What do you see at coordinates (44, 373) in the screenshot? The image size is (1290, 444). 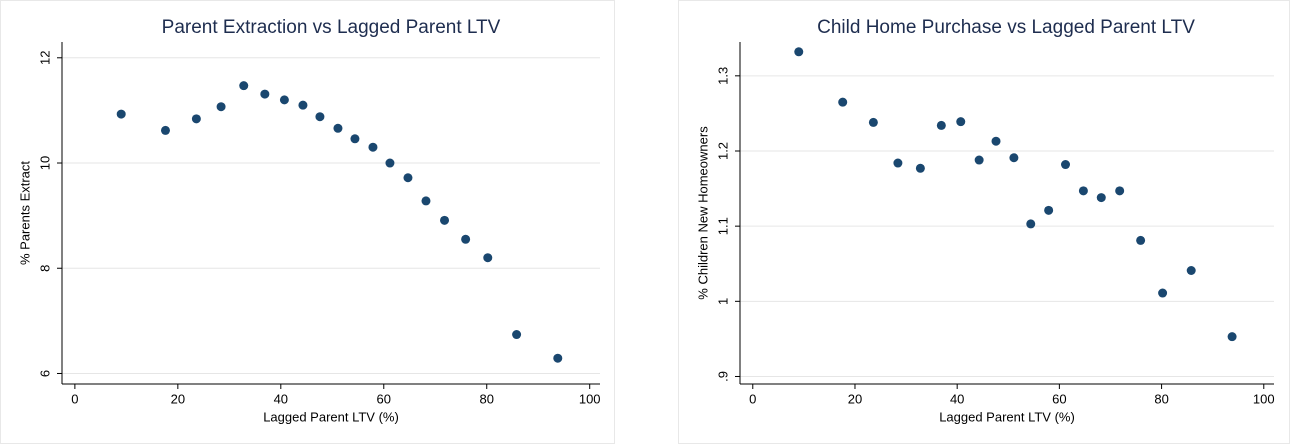 I see `y-tick-label: 6` at bounding box center [44, 373].